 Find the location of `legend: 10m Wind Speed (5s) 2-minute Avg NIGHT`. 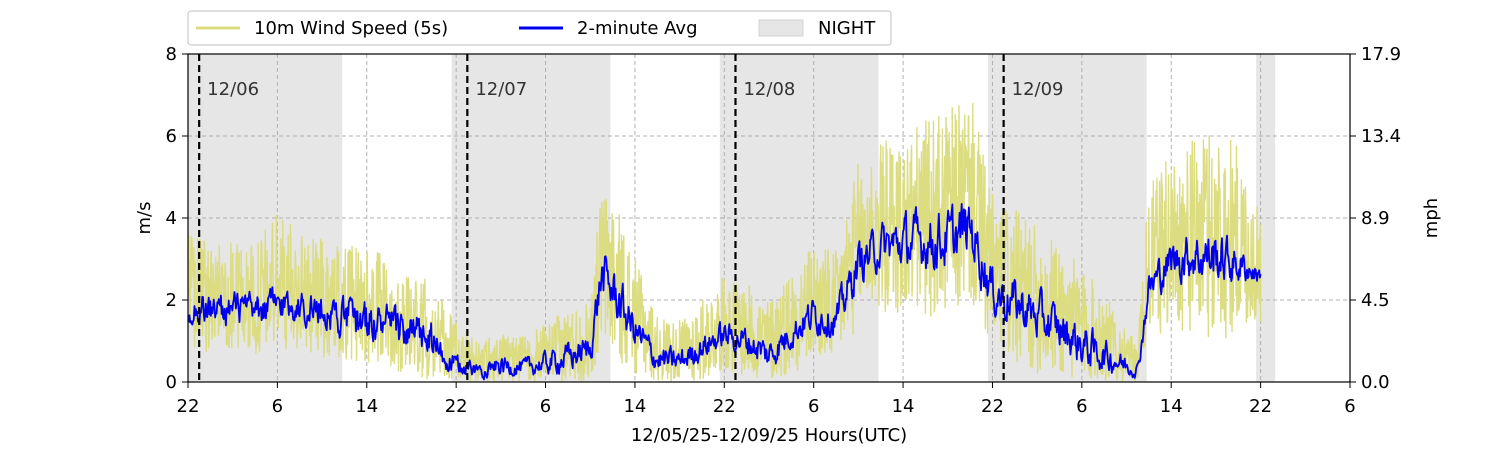

legend: 10m Wind Speed (5s) 2-minute Avg NIGHT is located at coordinates (539, 28).